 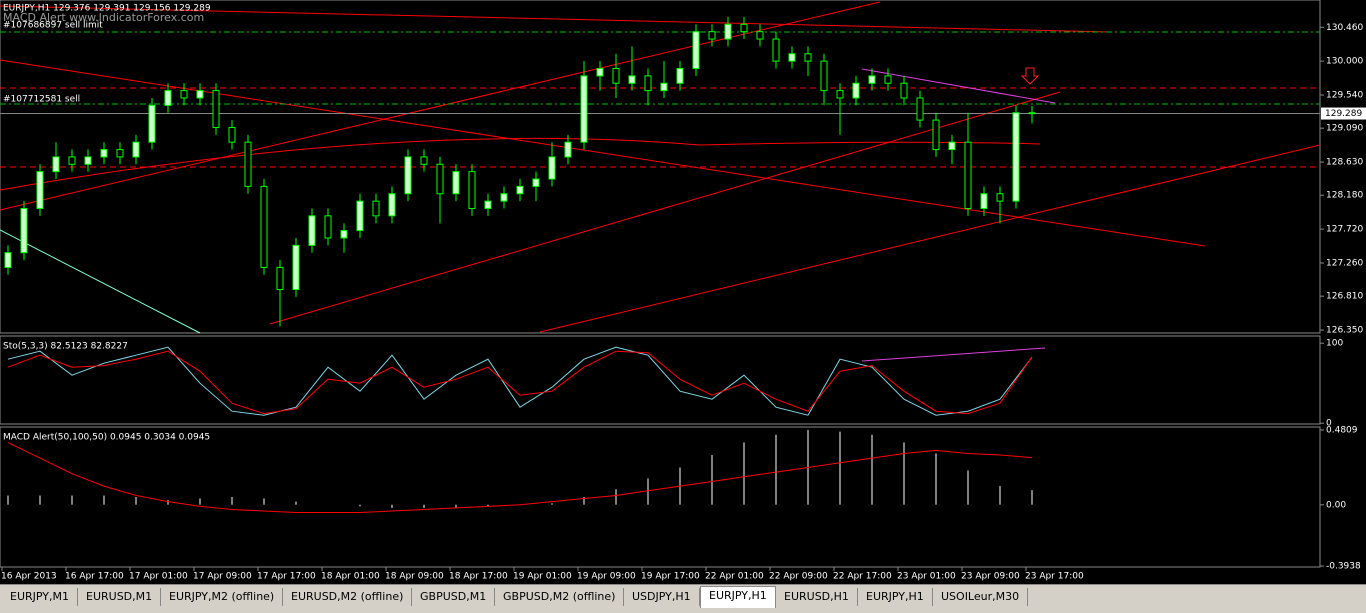 I want to click on stoch-line, so click(x=520, y=381).